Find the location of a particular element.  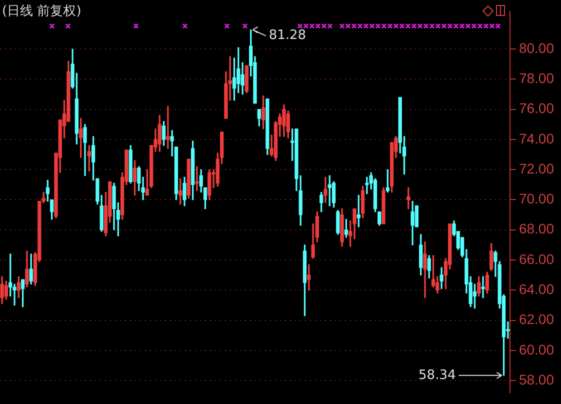

chart-title: (日线 前复权) is located at coordinates (42, 11).